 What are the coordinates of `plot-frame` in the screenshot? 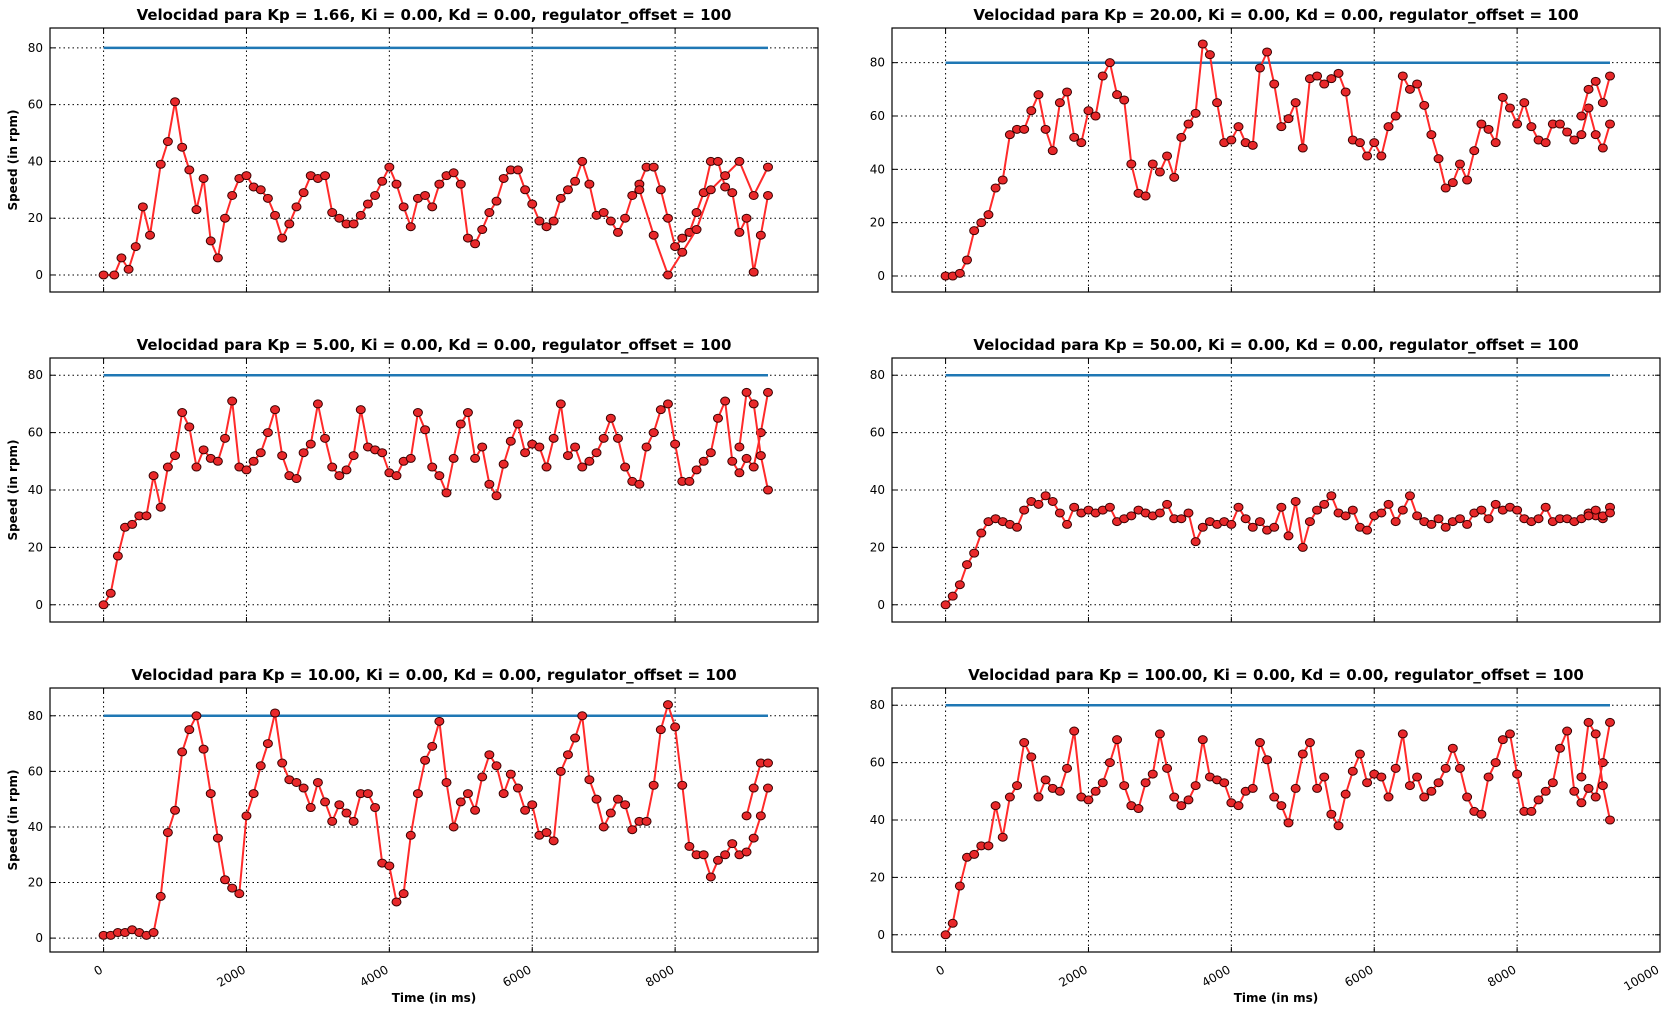 It's located at (1276, 160).